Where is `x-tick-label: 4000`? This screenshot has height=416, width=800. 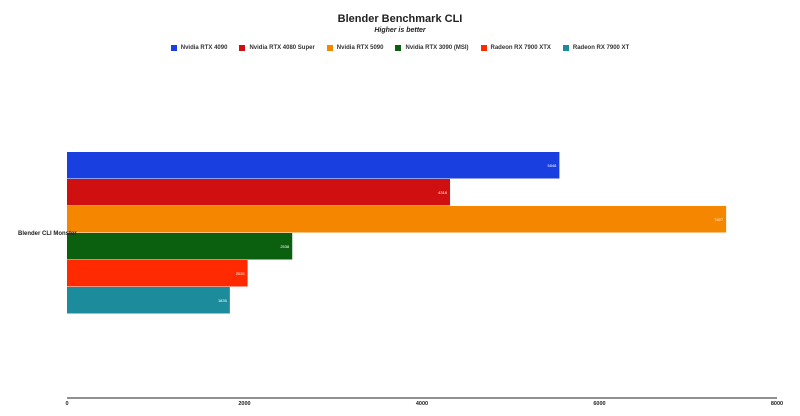
x-tick-label: 4000 is located at coordinates (422, 404).